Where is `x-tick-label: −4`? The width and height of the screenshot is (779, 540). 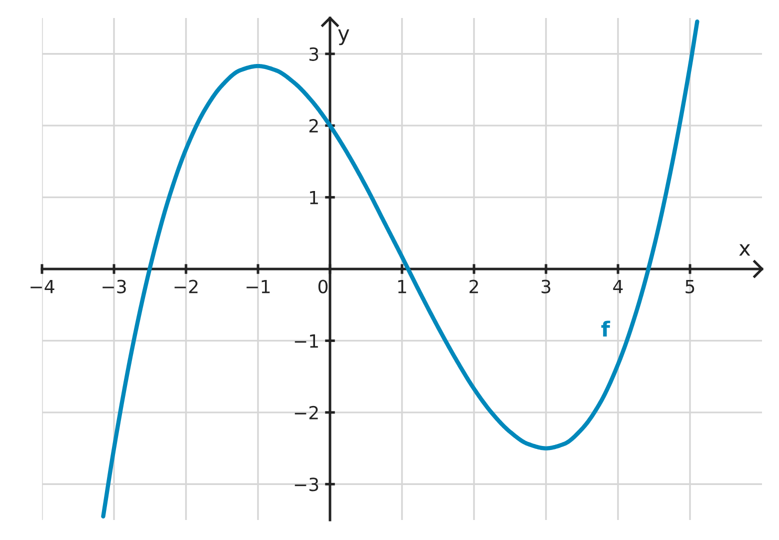
x-tick-label: −4 is located at coordinates (42, 287).